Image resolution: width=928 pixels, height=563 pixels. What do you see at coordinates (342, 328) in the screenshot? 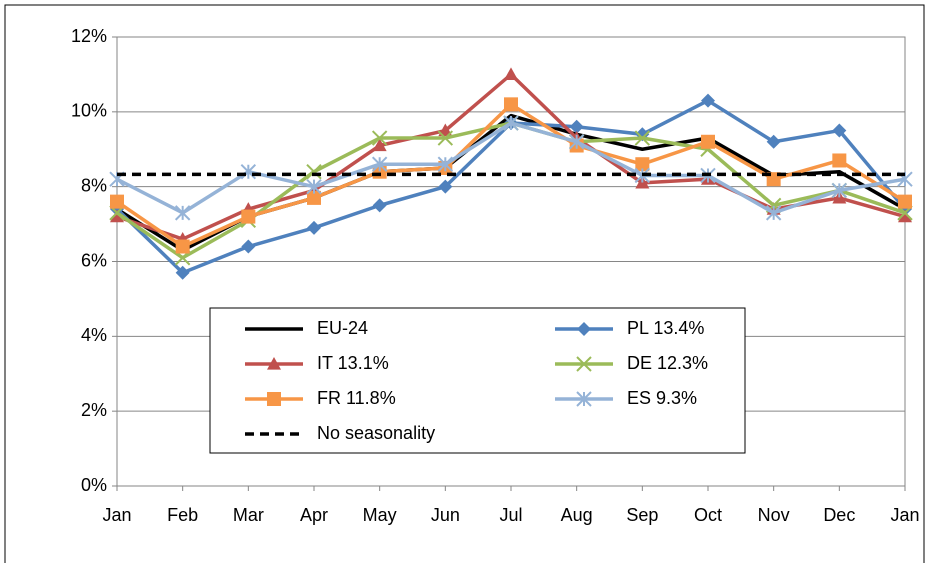
I see `legend-label: EU-24` at bounding box center [342, 328].